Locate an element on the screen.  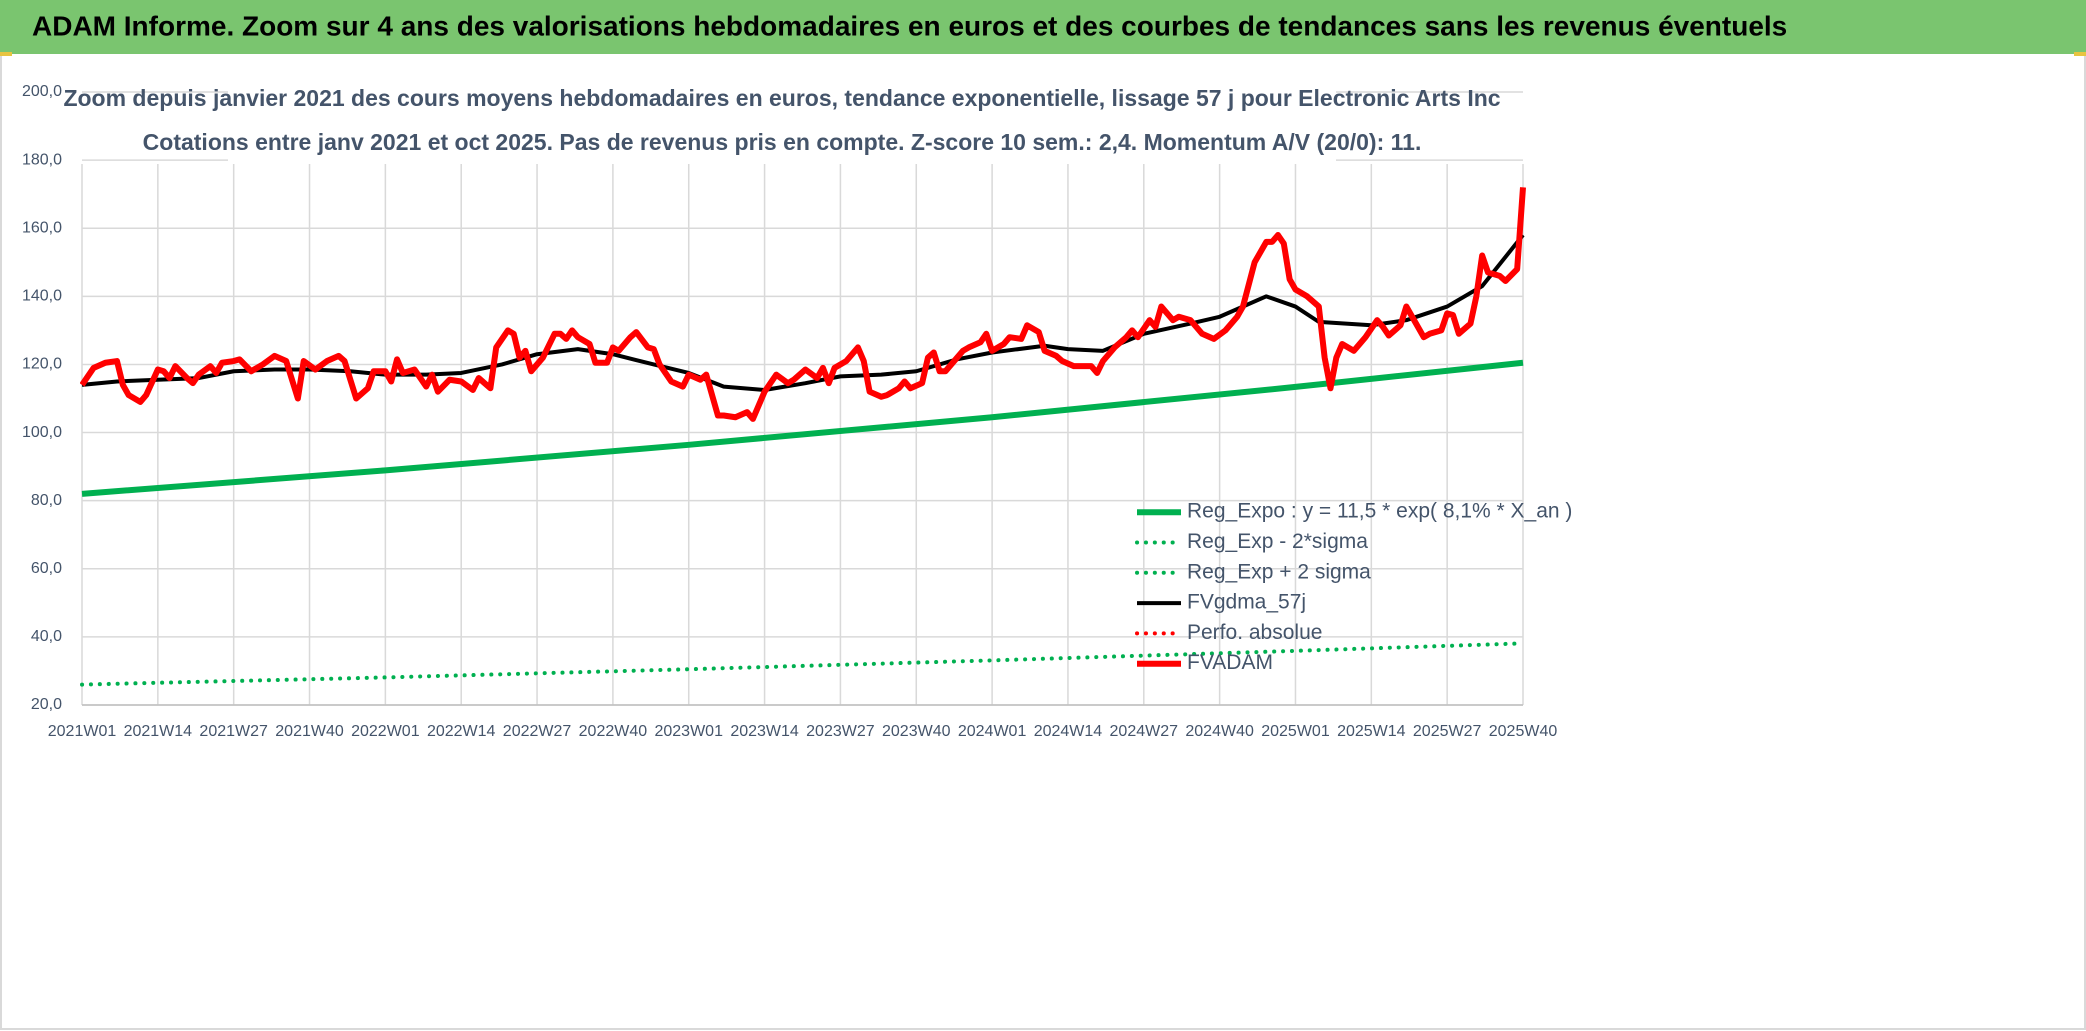
series-line is located at coordinates (803, 312).